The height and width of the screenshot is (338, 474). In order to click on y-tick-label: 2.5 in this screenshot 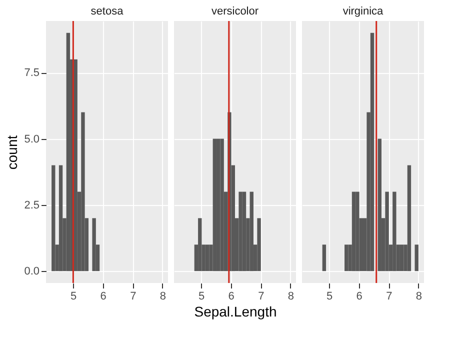, I will do `click(32, 205)`.